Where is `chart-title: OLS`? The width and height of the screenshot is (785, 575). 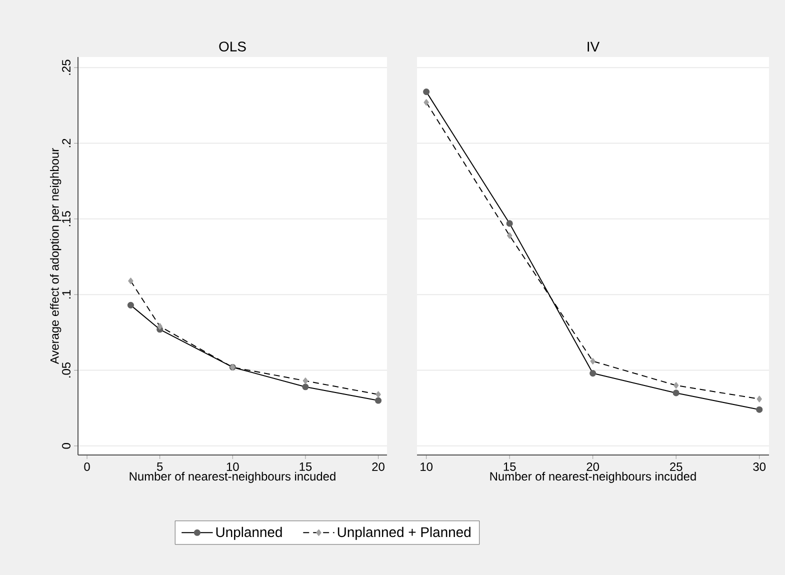
chart-title: OLS is located at coordinates (232, 47).